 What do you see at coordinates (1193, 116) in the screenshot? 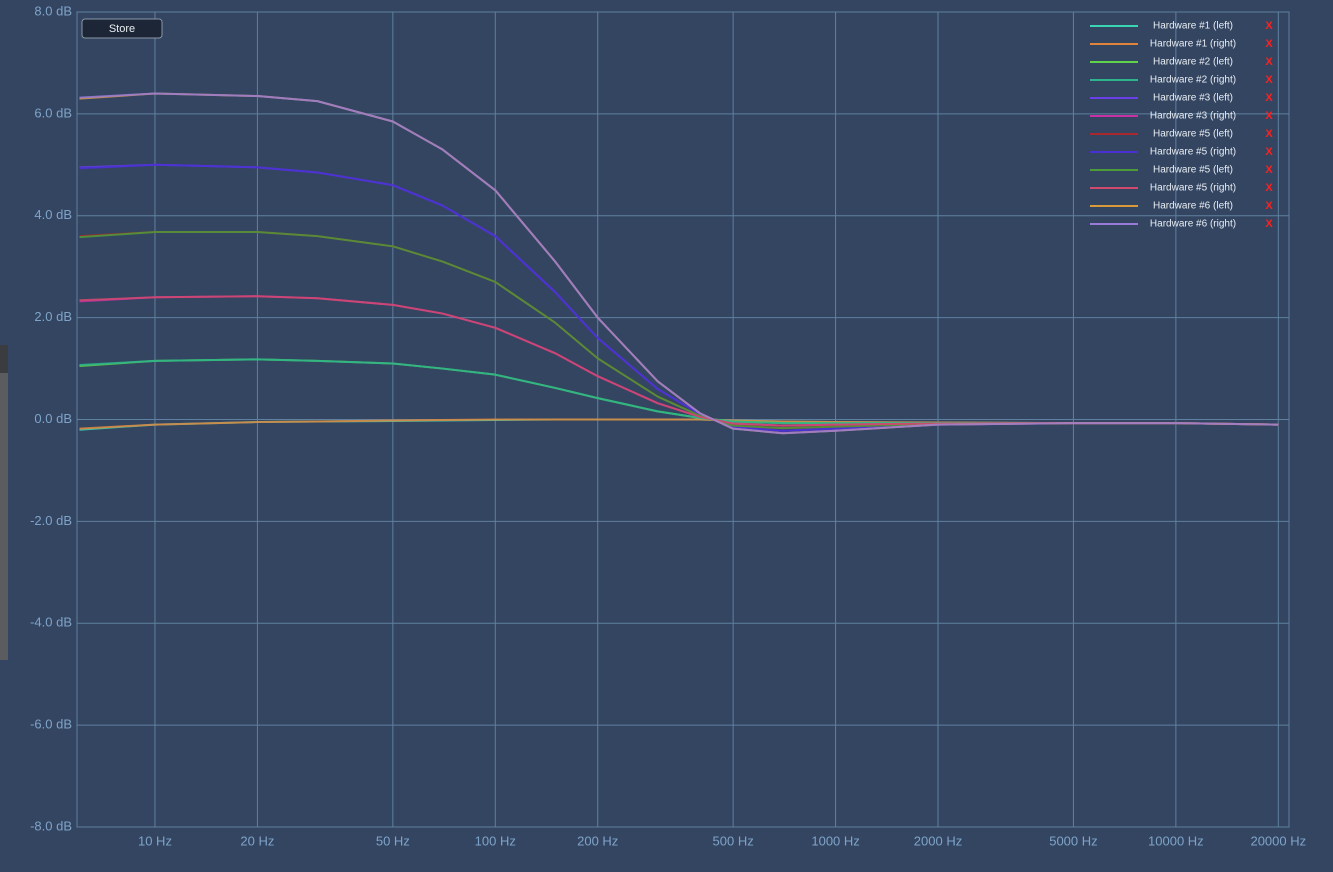
I see `legend-label: Hardware #3 (right)` at bounding box center [1193, 116].